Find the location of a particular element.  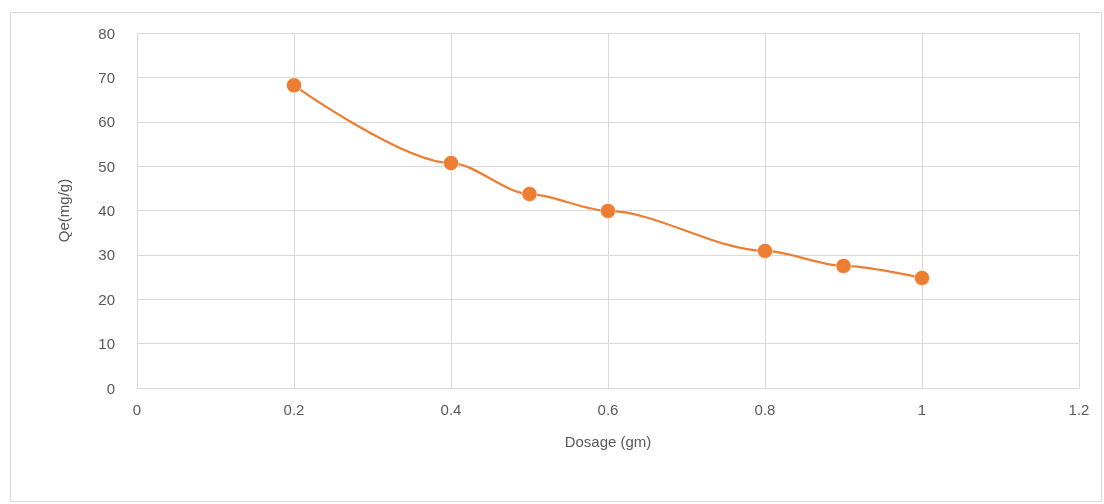

x-tick-label: 0.8 is located at coordinates (765, 409).